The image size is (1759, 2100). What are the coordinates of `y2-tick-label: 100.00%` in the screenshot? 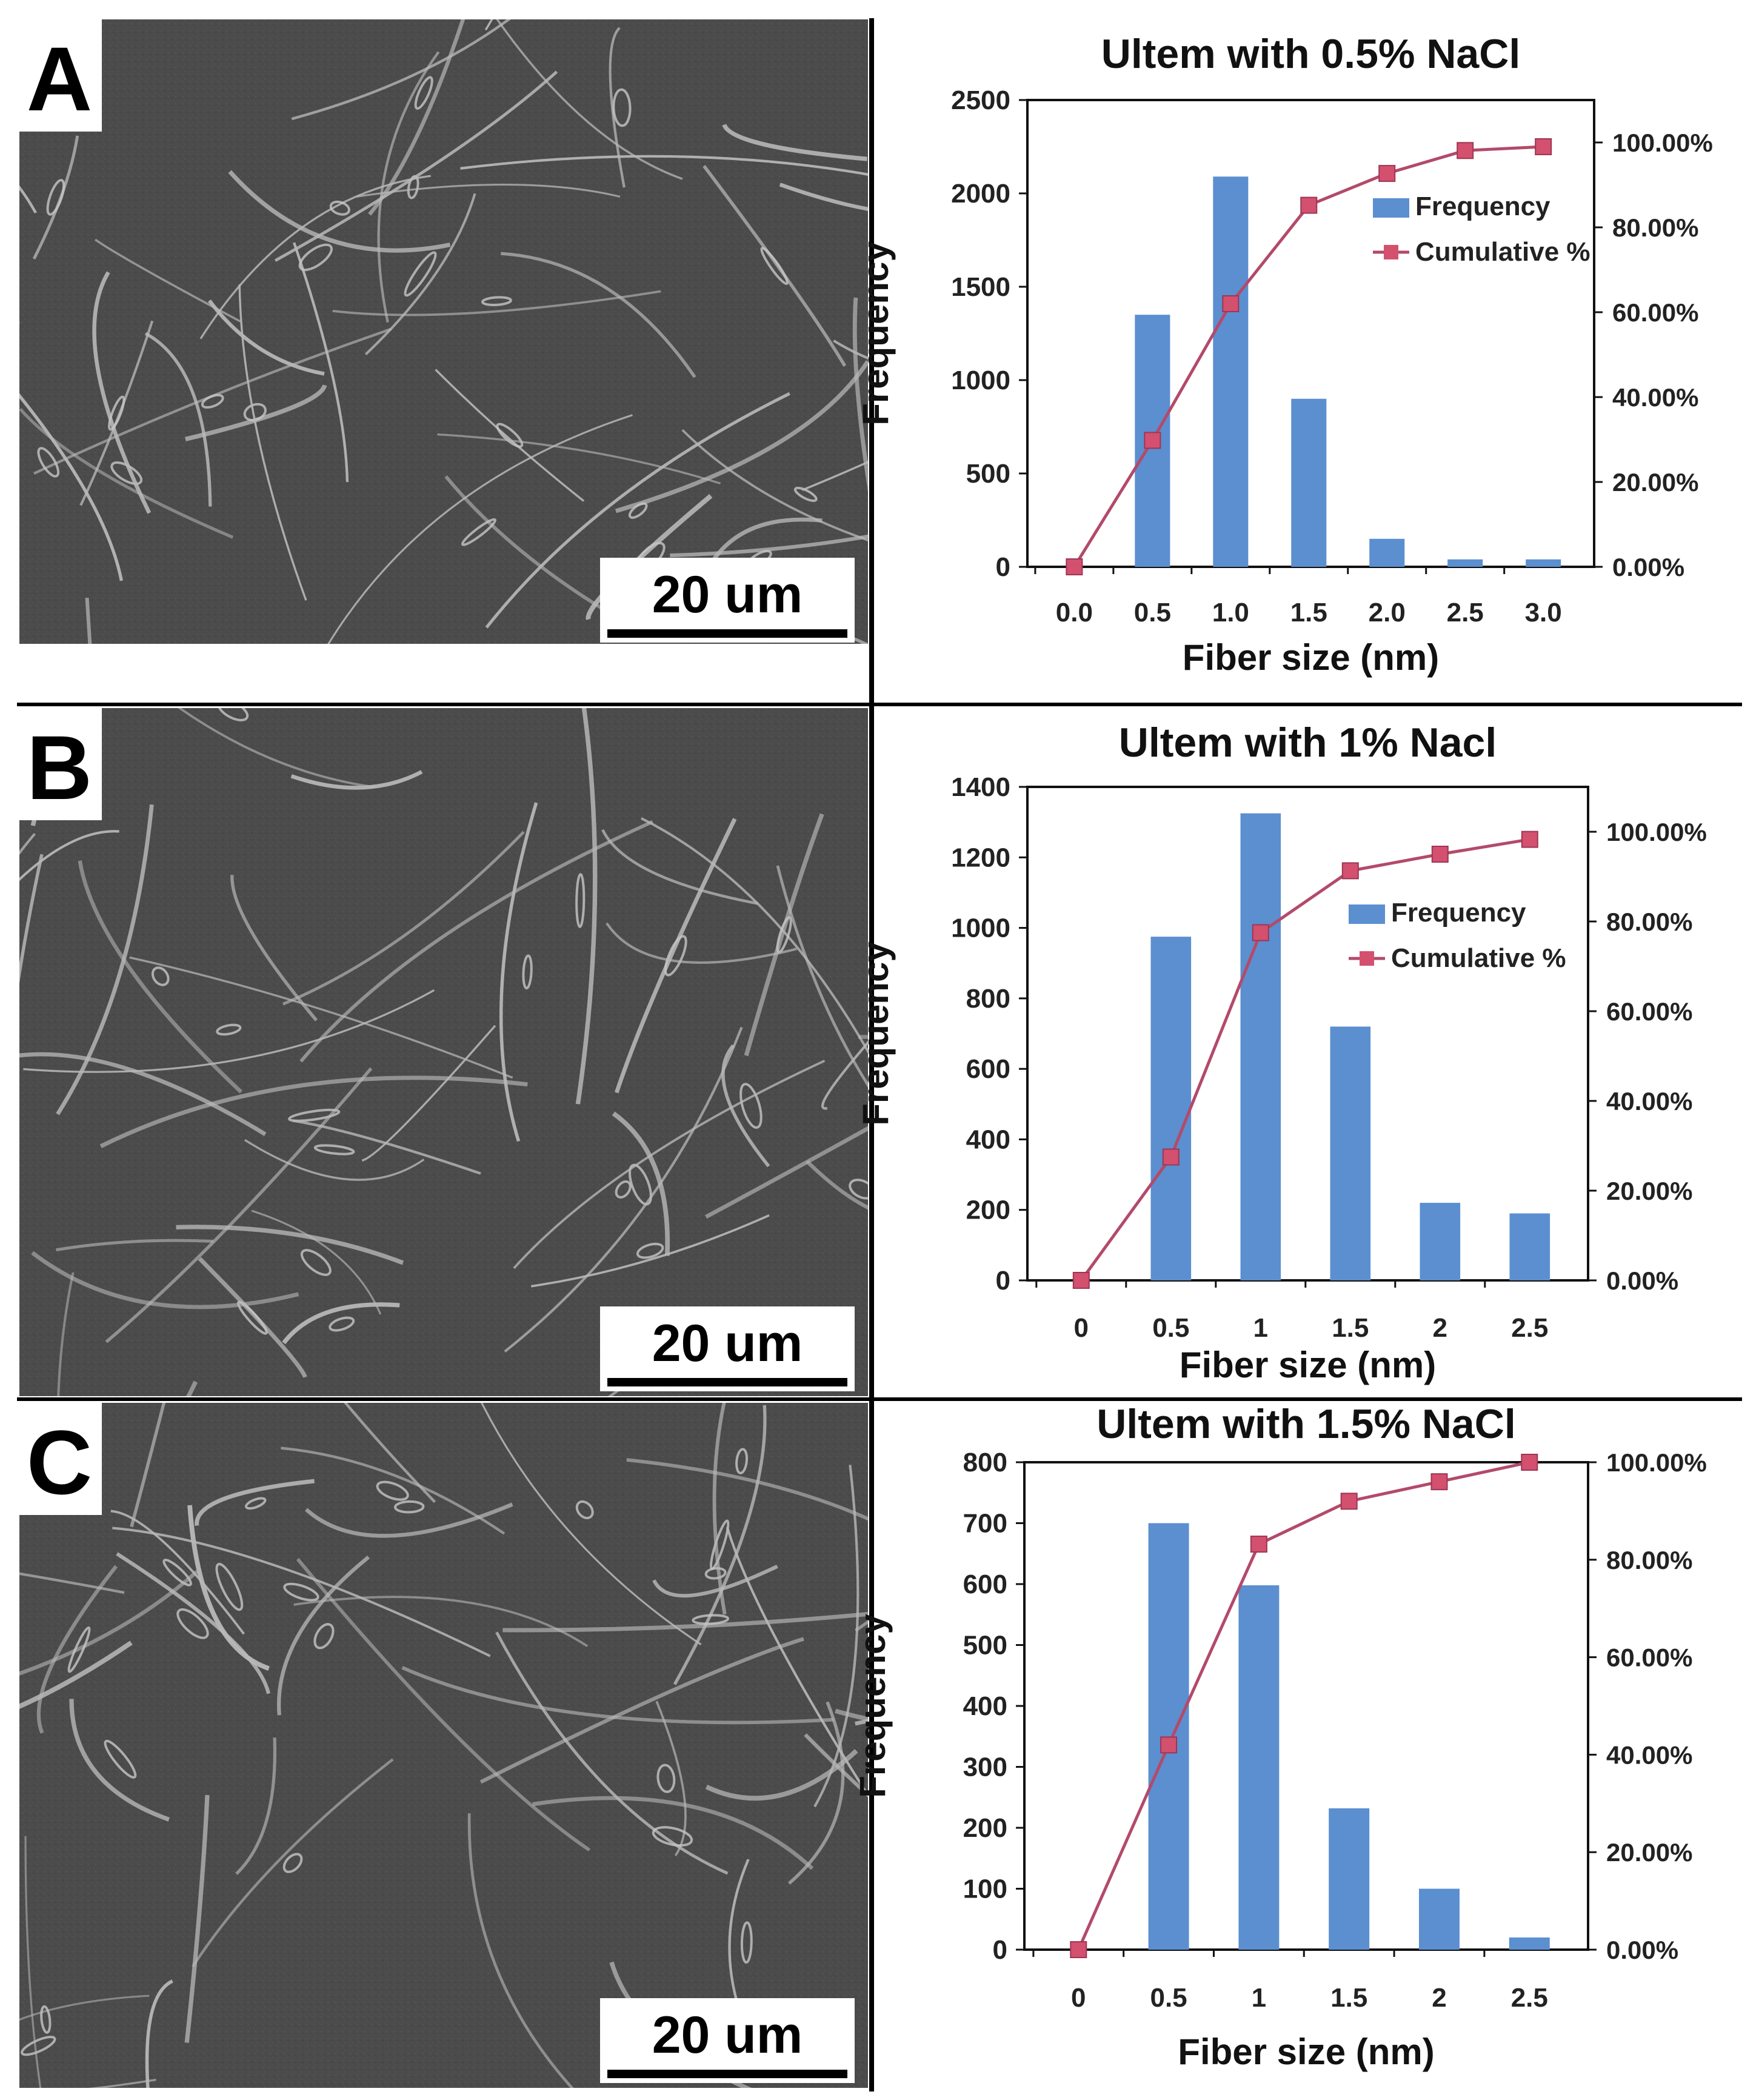 It's located at (1656, 832).